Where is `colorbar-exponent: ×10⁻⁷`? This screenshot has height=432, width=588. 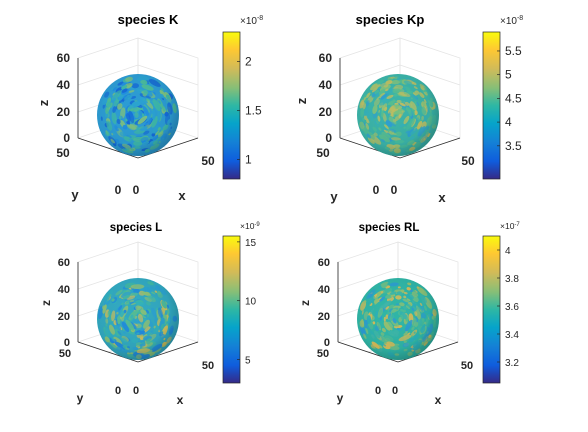 colorbar-exponent: ×10⁻⁷ is located at coordinates (510, 226).